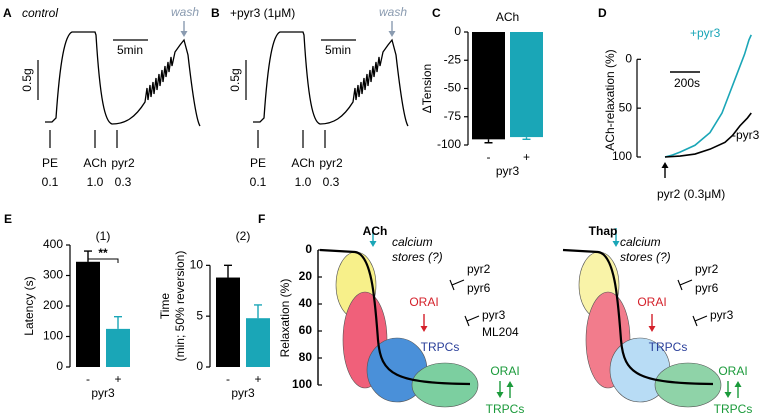  I want to click on y-tick-label: -100, so click(449, 144).